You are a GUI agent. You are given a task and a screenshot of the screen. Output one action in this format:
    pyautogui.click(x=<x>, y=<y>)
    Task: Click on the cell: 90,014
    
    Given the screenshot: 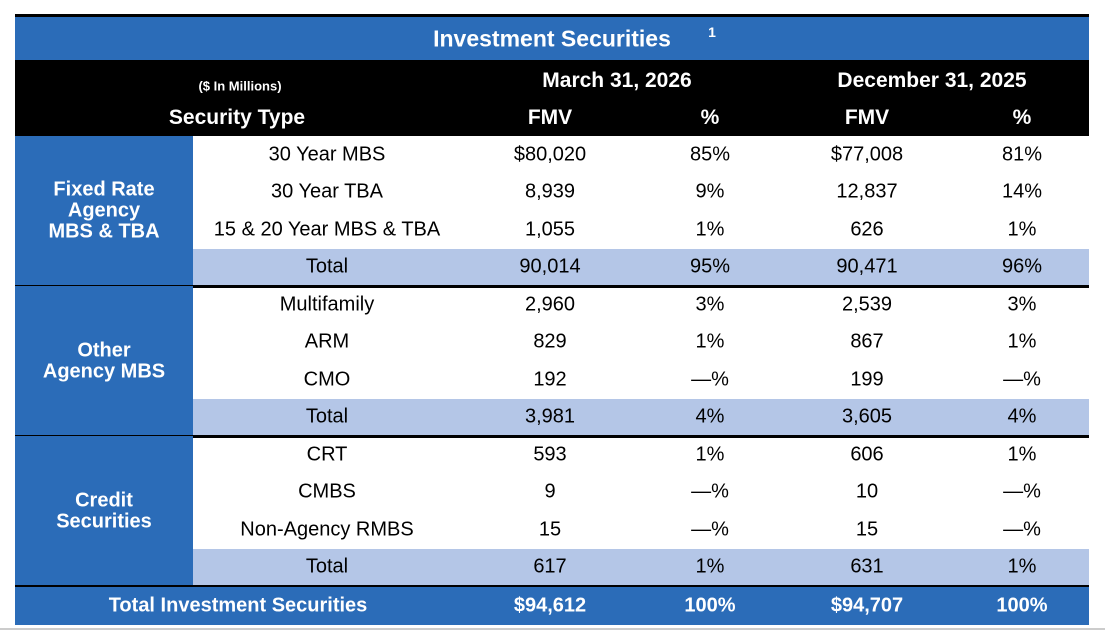 What is the action you would take?
    pyautogui.click(x=550, y=266)
    